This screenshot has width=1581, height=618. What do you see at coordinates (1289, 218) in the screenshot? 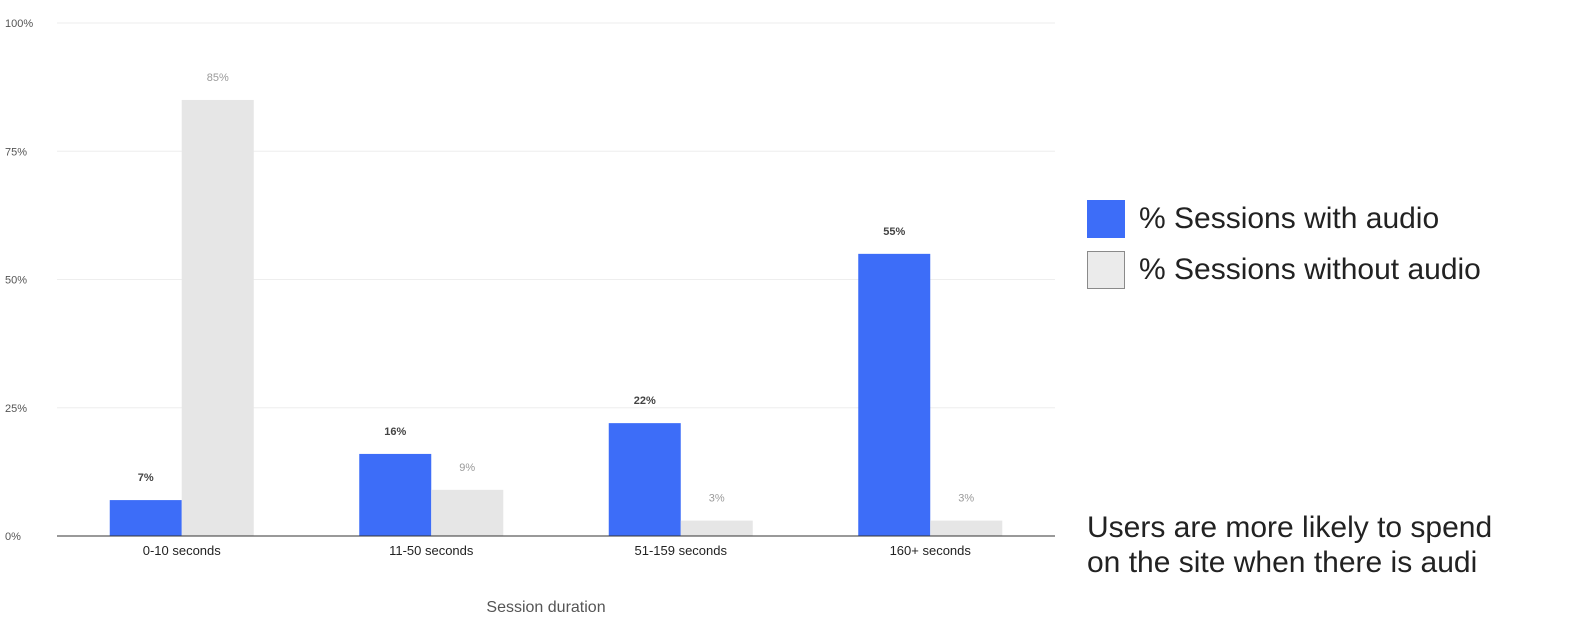
I see `legend-label-with-audio: % Sessions with audio` at bounding box center [1289, 218].